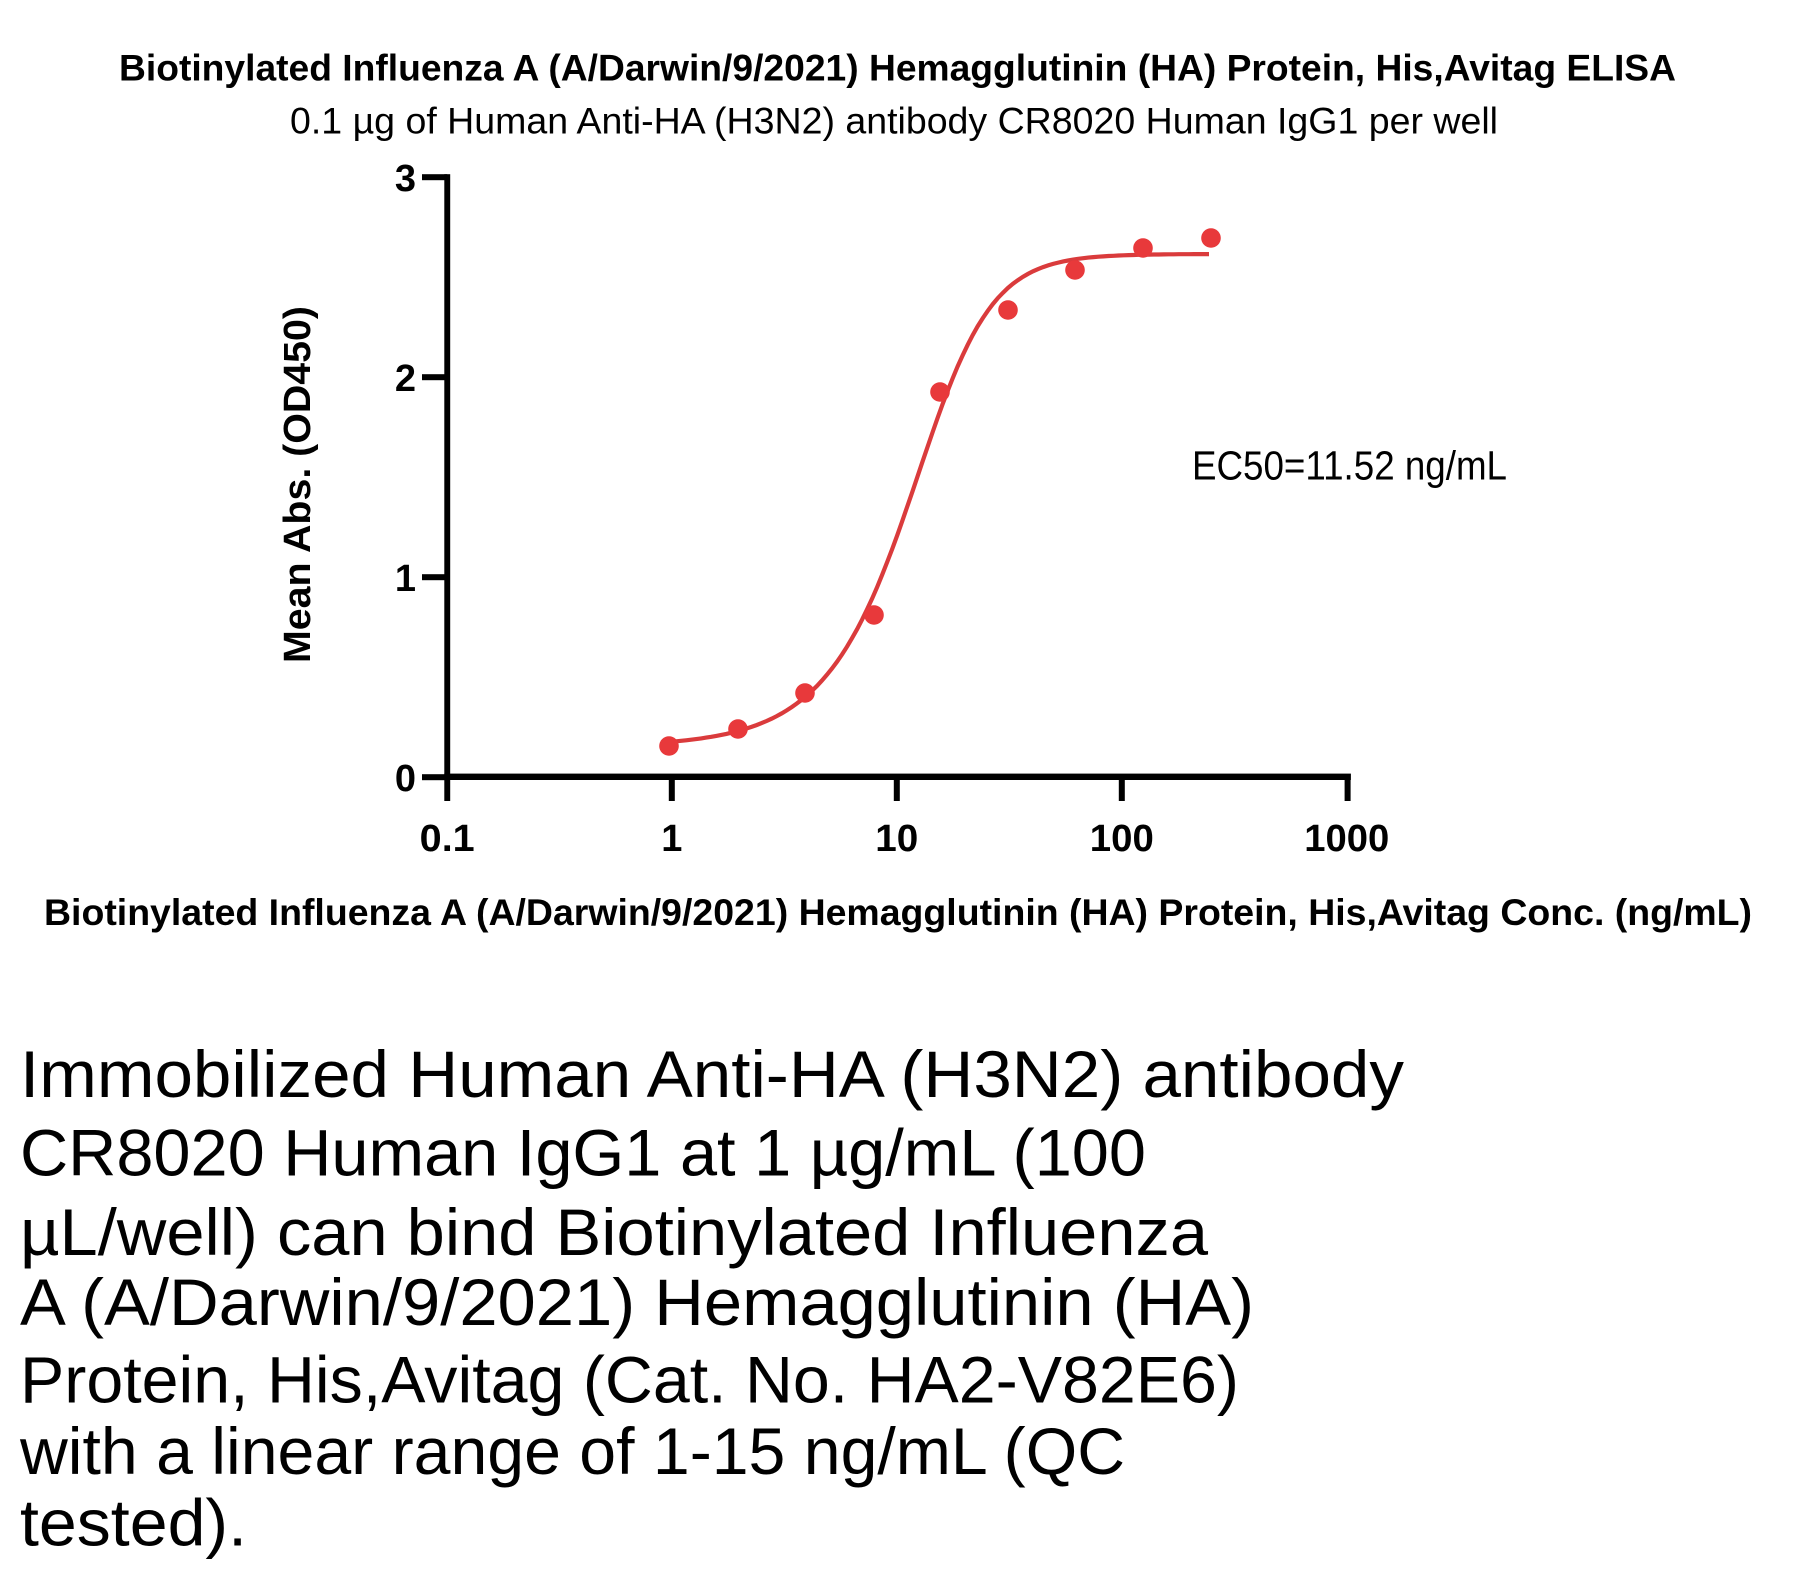 The height and width of the screenshot is (1577, 1794). I want to click on svg-text:CR8020 Human IgG1 at 1 µg/mL (: CR8020 Human IgG1 at 1 µg/mL (100, so click(583, 1153).